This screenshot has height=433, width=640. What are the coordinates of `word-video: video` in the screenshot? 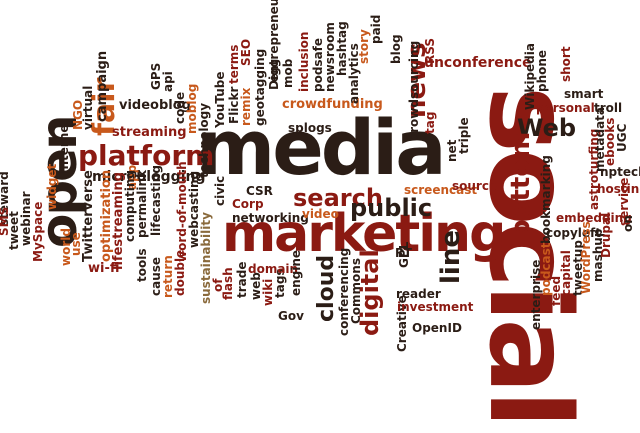 It's located at (320, 214).